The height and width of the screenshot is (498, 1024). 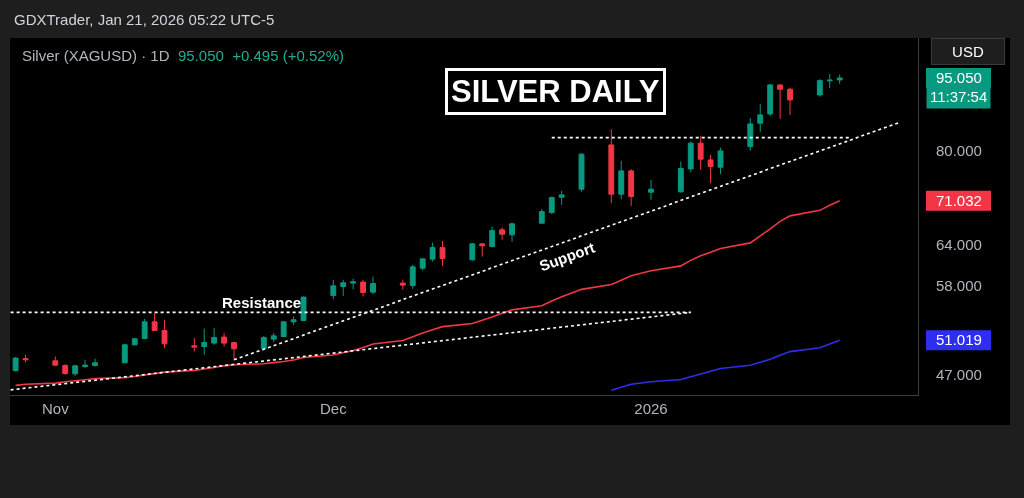 What do you see at coordinates (959, 78) in the screenshot?
I see `y-tick-label: 95.050` at bounding box center [959, 78].